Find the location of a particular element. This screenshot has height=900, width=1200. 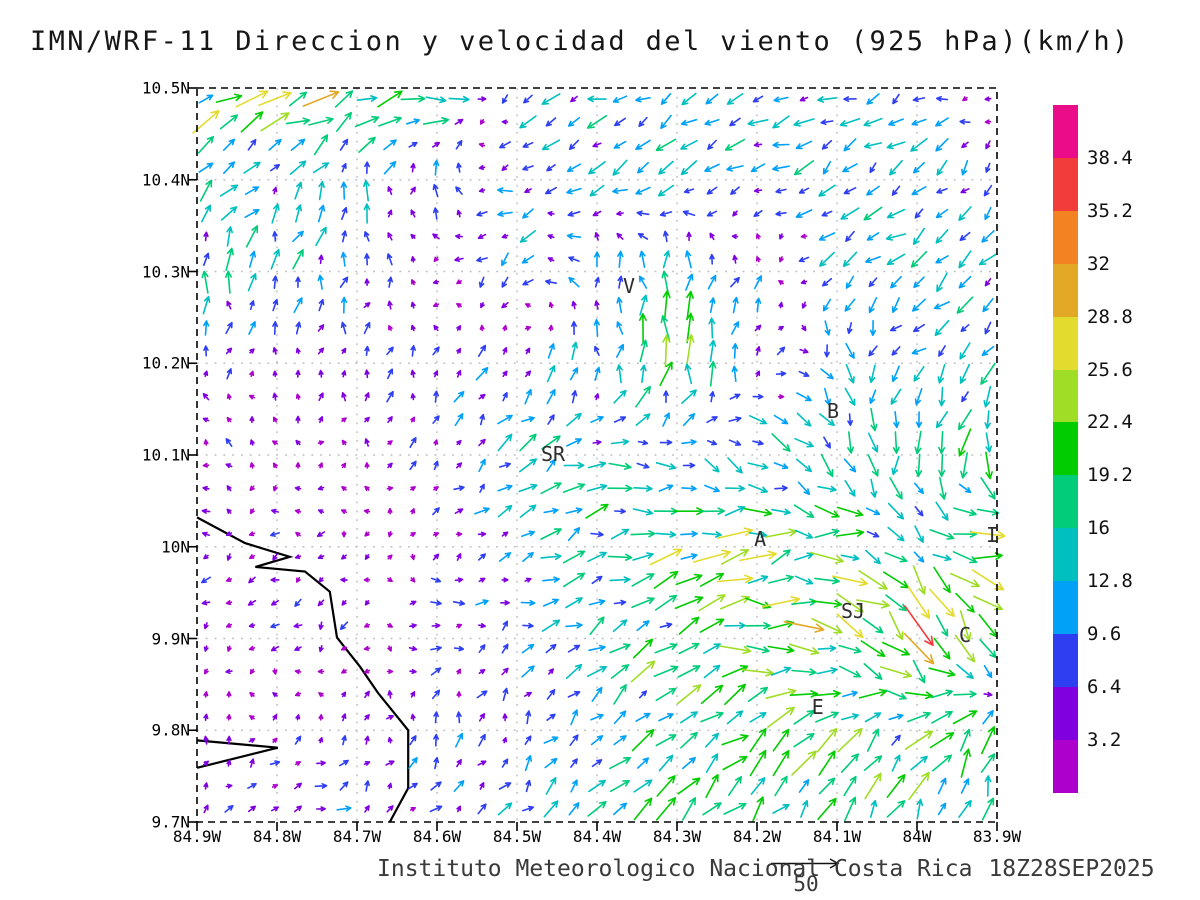

colorbar-segment is located at coordinates (1065, 343).